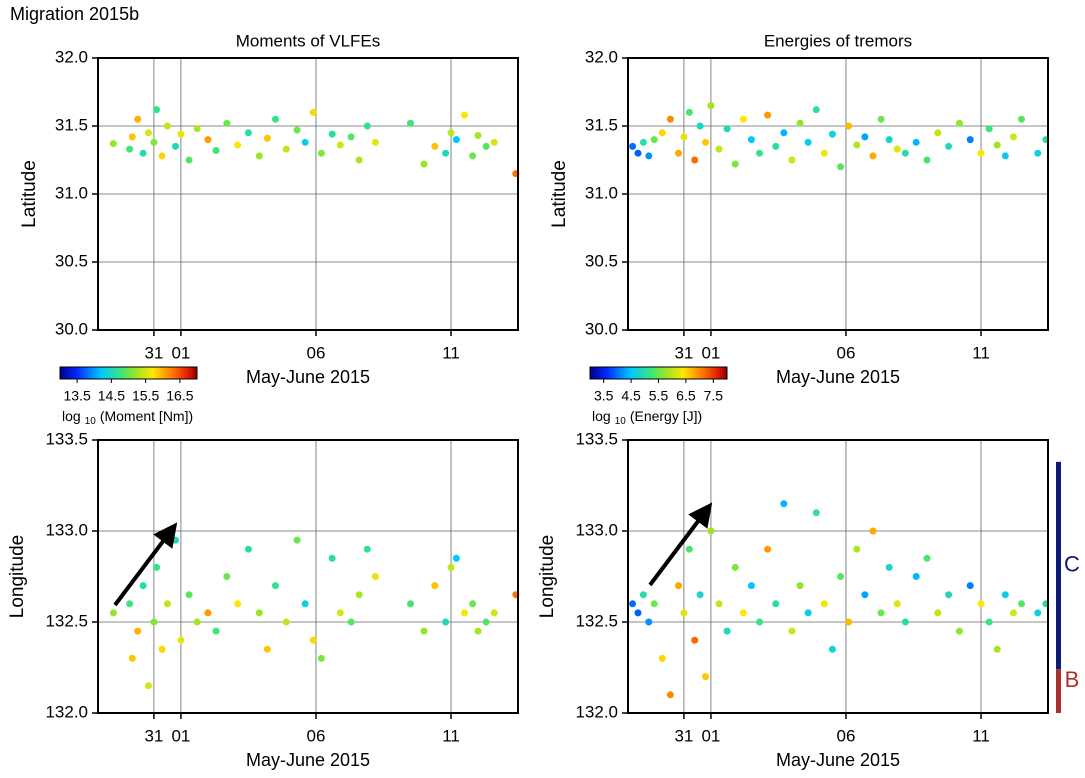 This screenshot has width=1085, height=778. I want to click on x-tick-label: 01, so click(710, 352).